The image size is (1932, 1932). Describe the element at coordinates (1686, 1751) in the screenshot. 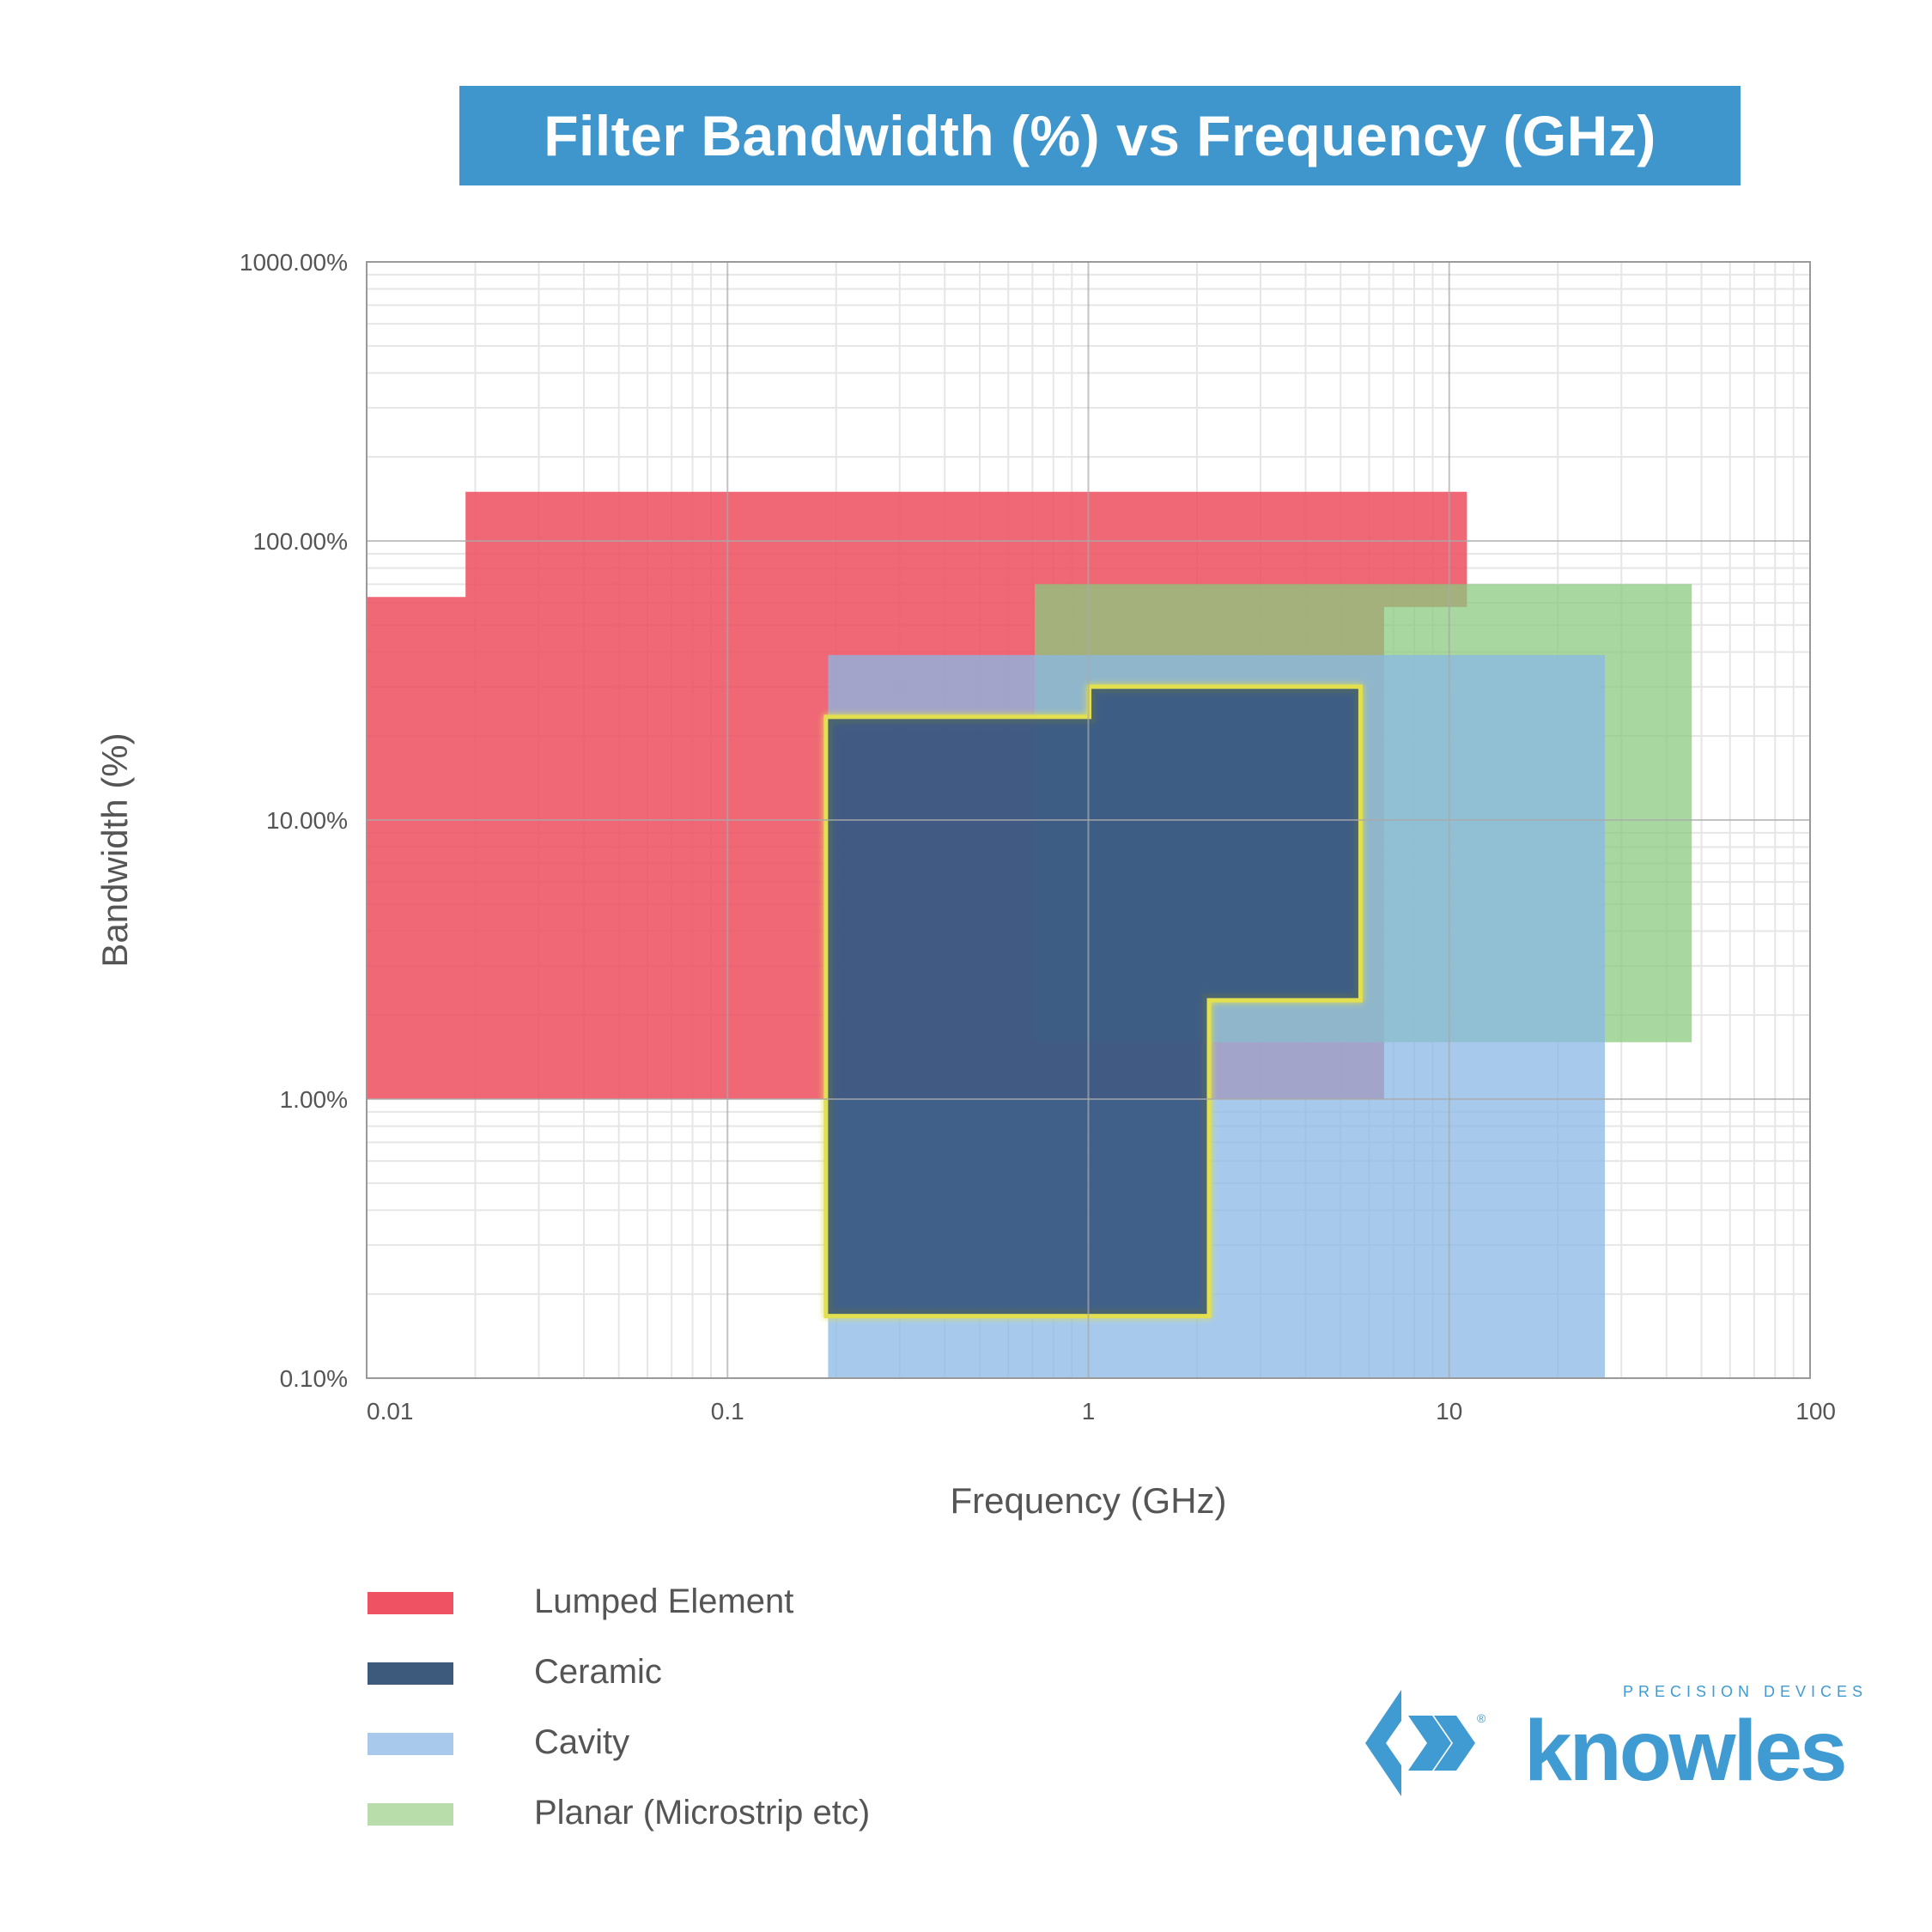

I see `logo-wordmark: knowles` at that location.